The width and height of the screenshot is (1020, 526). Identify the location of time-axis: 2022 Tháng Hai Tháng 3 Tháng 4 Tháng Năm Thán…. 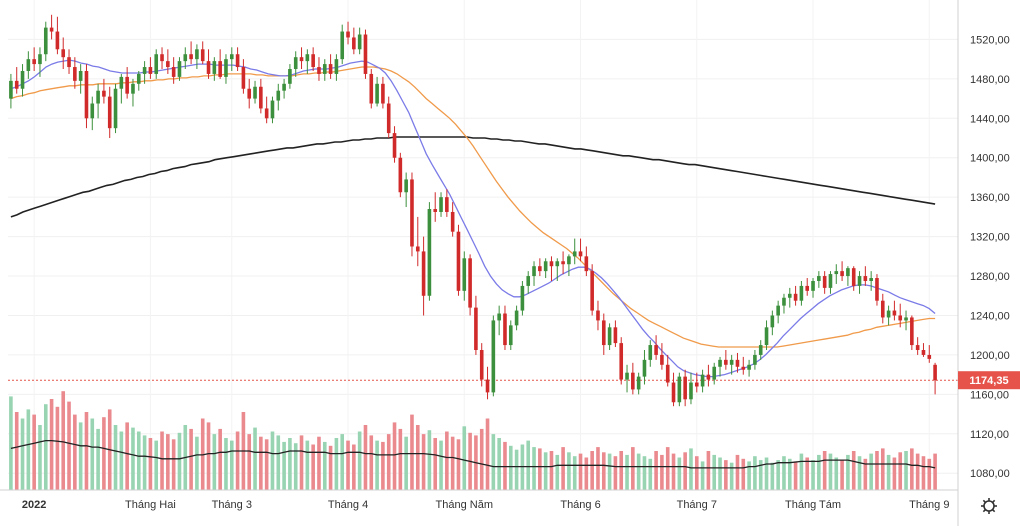
(510, 500).